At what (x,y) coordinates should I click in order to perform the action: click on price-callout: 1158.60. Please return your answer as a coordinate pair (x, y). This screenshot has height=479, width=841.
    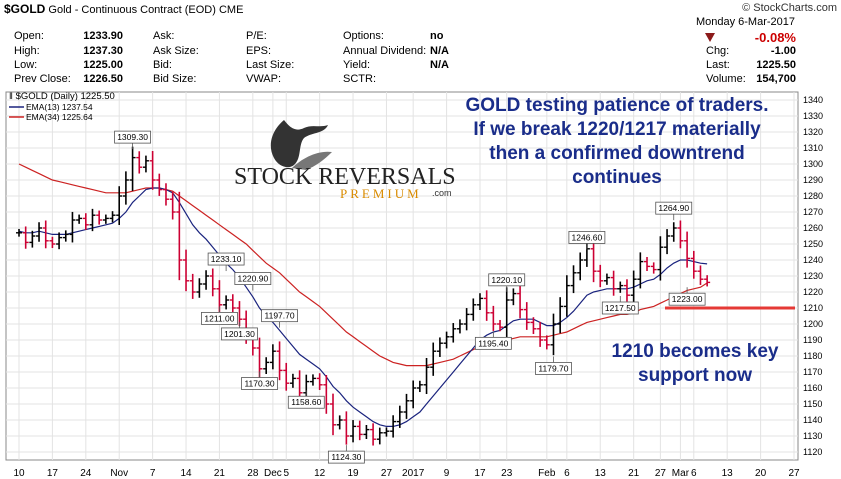
    Looking at the image, I should click on (306, 399).